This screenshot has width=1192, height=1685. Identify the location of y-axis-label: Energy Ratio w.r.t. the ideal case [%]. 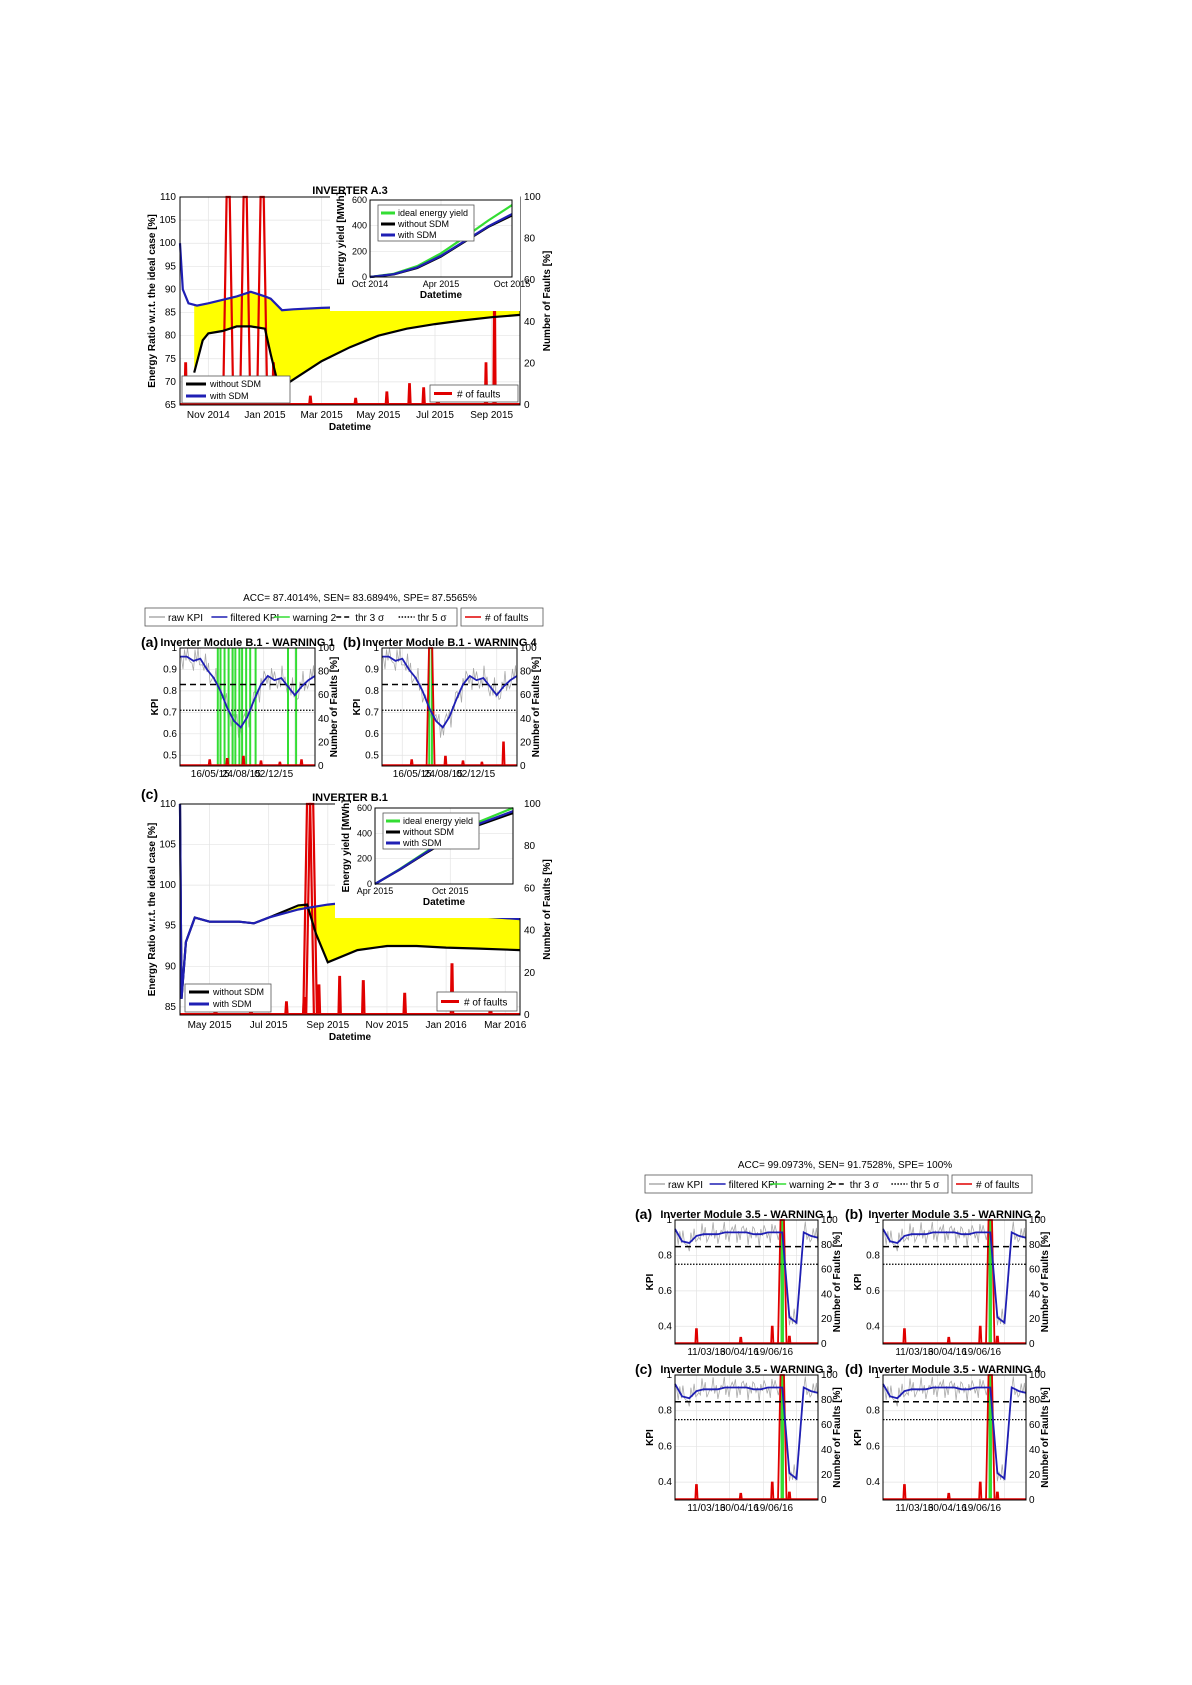
(152, 301).